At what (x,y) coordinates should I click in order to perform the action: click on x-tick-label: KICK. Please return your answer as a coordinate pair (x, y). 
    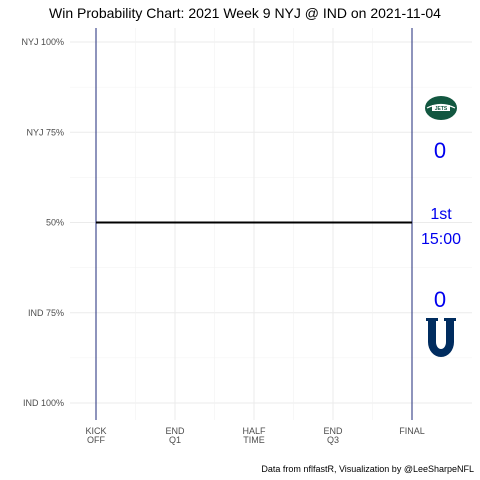
    Looking at the image, I should click on (95, 431).